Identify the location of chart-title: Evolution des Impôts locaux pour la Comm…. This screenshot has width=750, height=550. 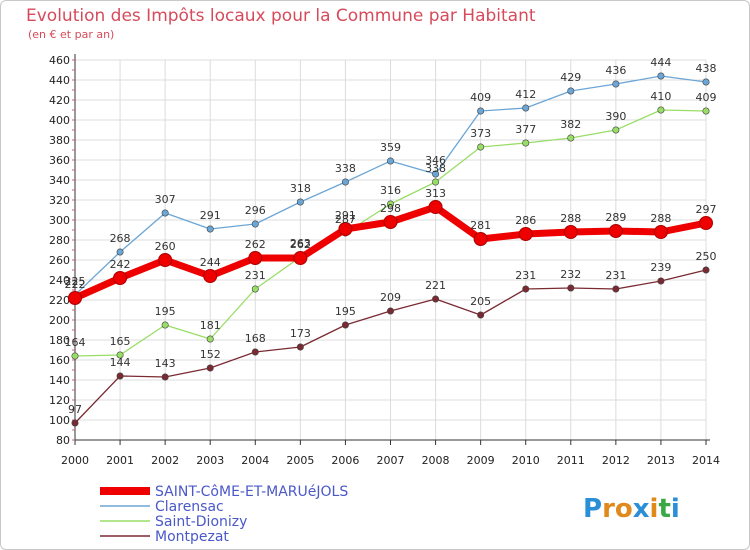
(281, 16).